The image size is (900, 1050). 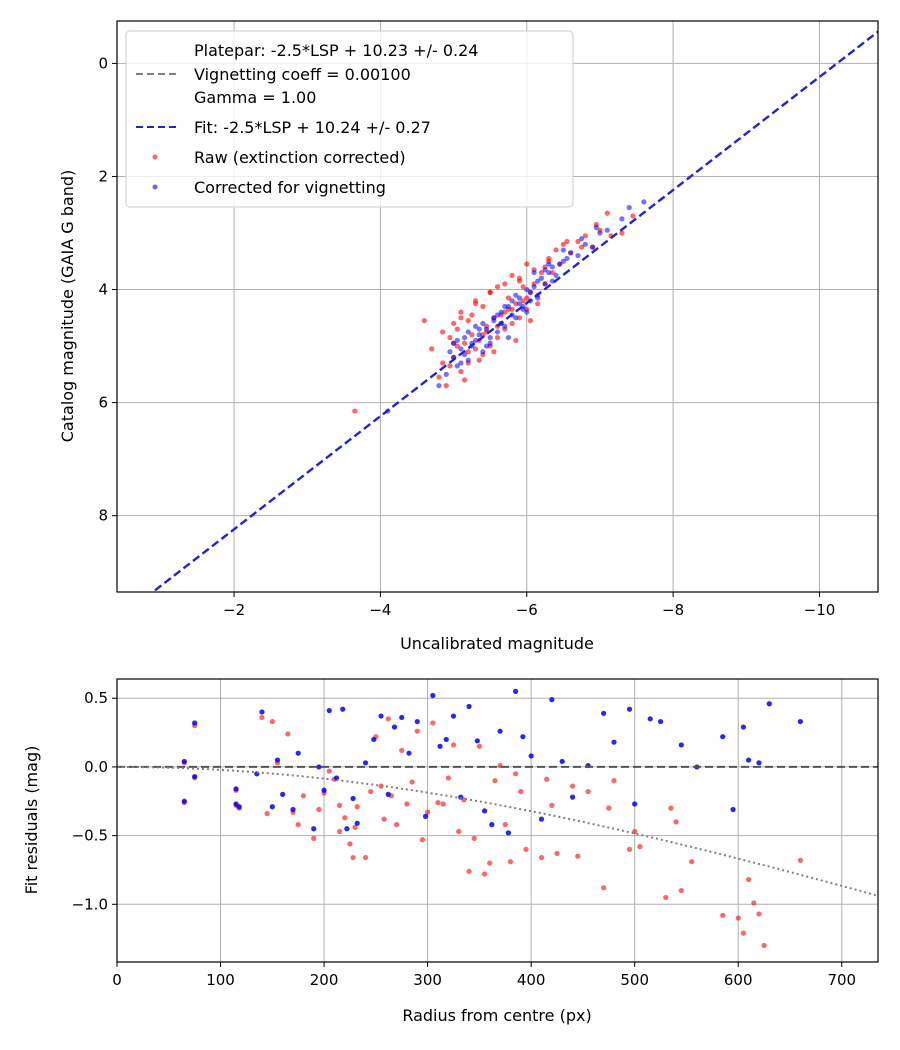 What do you see at coordinates (103, 516) in the screenshot?
I see `y-tick-label: 8` at bounding box center [103, 516].